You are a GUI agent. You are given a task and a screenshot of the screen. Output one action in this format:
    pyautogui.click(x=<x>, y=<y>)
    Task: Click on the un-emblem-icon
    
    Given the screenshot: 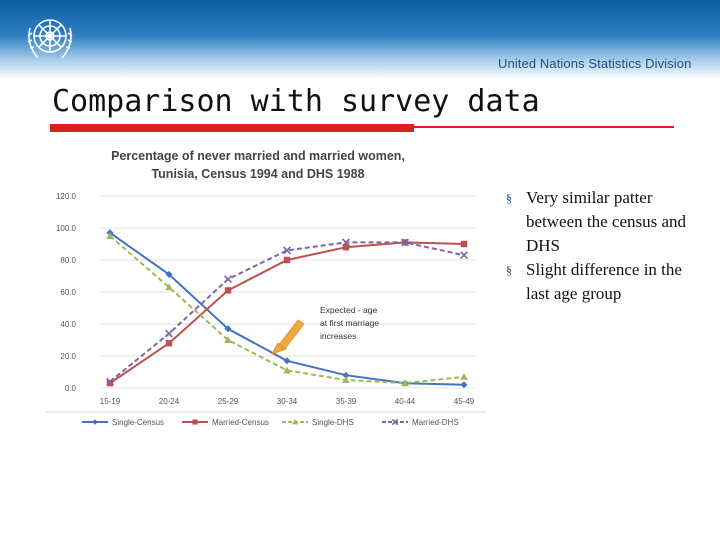 What is the action you would take?
    pyautogui.click(x=50, y=39)
    